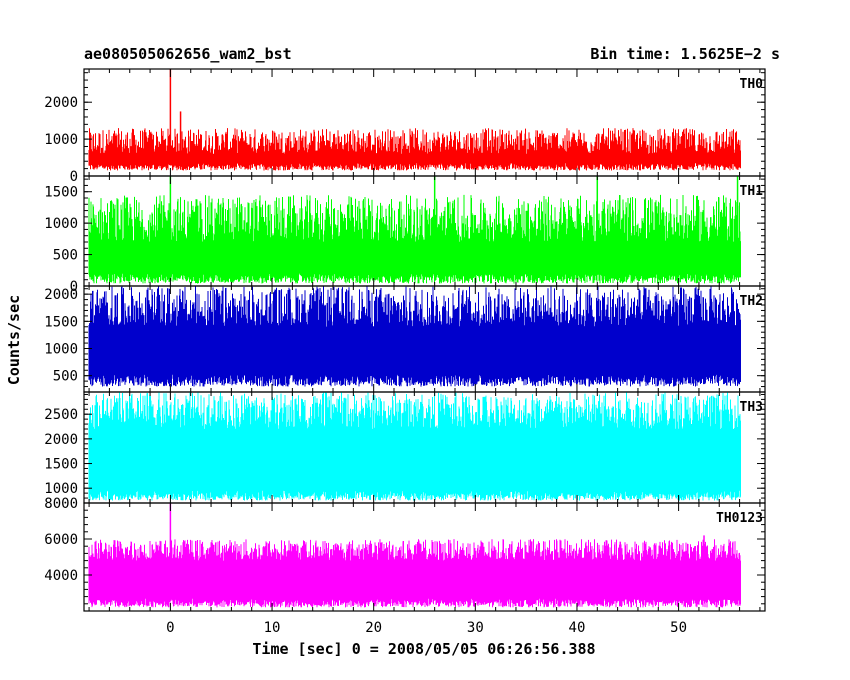 This screenshot has height=680, width=850. What do you see at coordinates (752, 191) in the screenshot?
I see `panel-label-th1: TH1` at bounding box center [752, 191].